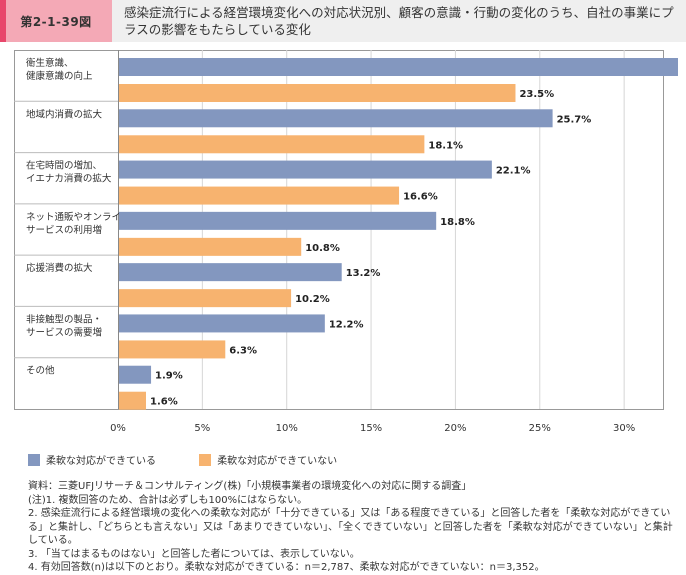 This screenshot has height=575, width=686. What do you see at coordinates (168, 500) in the screenshot?
I see `note-1: (注)1. 複数回答のため、合計は必ずしも100%にはならない。` at bounding box center [168, 500].